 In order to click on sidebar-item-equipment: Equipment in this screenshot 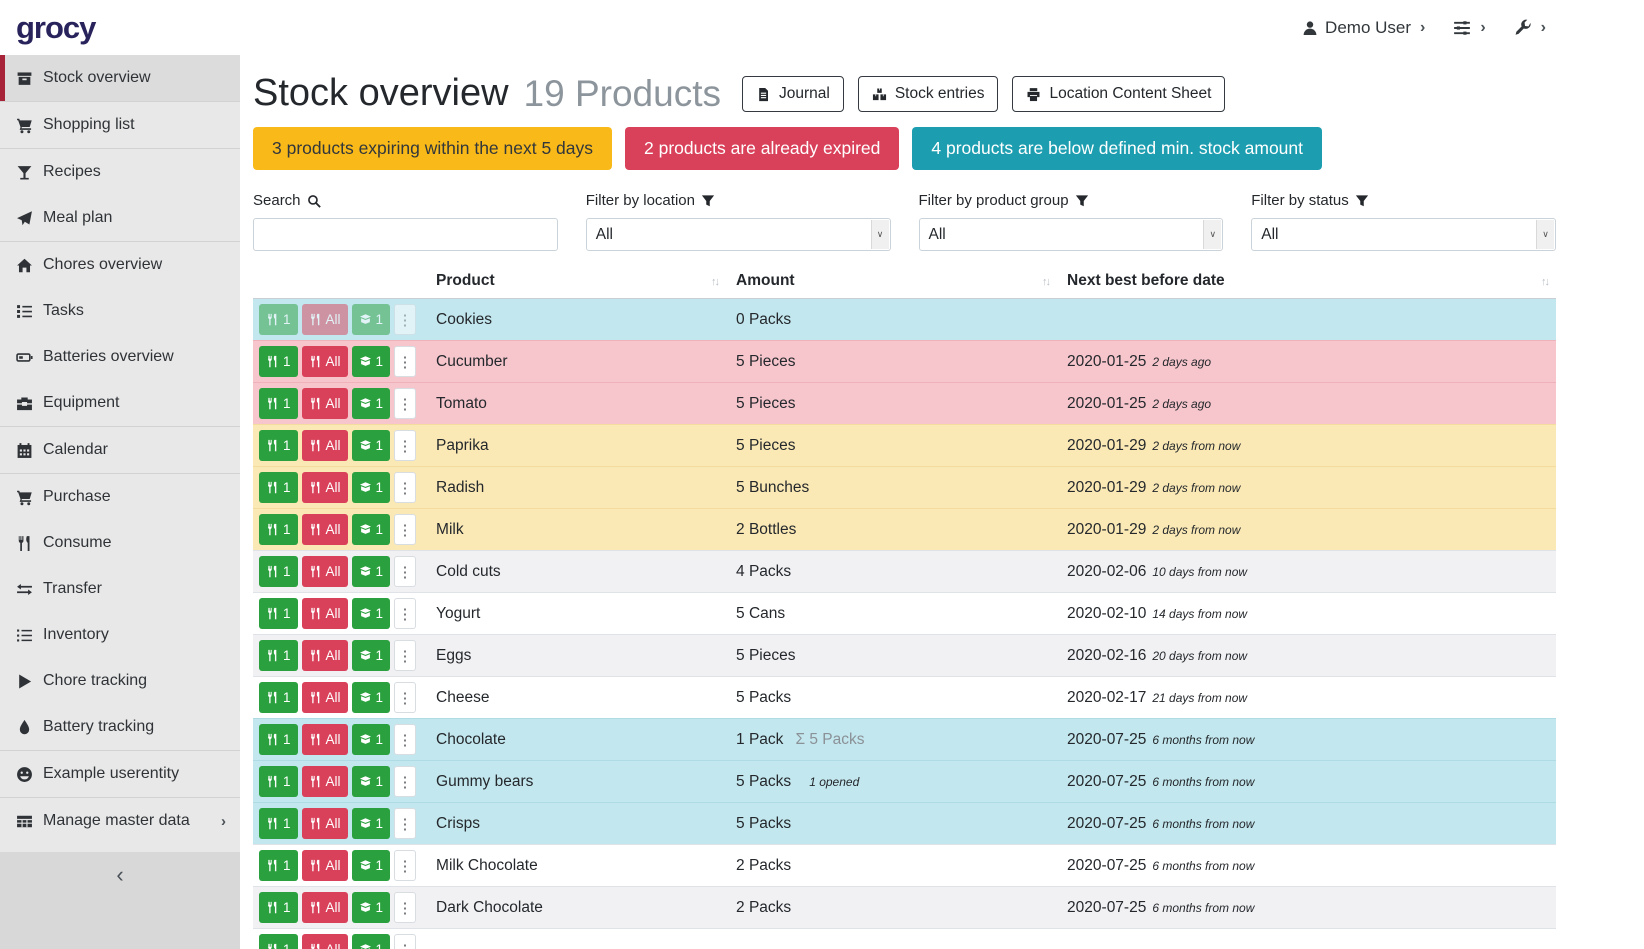, I will do `click(120, 403)`.